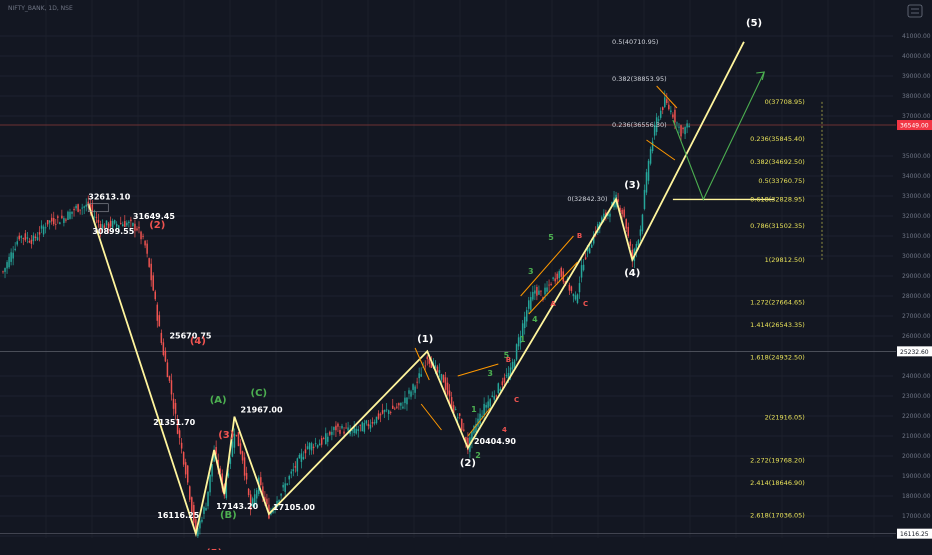 Image resolution: width=932 pixels, height=555 pixels. I want to click on fib-extension-label: 0.5(40710.95), so click(635, 42).